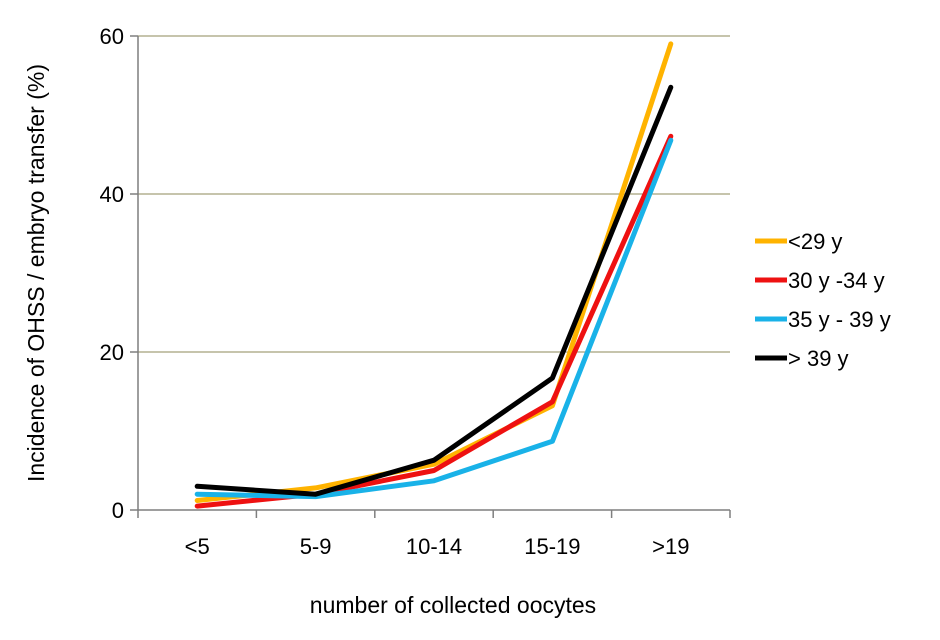 The width and height of the screenshot is (940, 640). I want to click on y-tick-label: 20, so click(112, 352).